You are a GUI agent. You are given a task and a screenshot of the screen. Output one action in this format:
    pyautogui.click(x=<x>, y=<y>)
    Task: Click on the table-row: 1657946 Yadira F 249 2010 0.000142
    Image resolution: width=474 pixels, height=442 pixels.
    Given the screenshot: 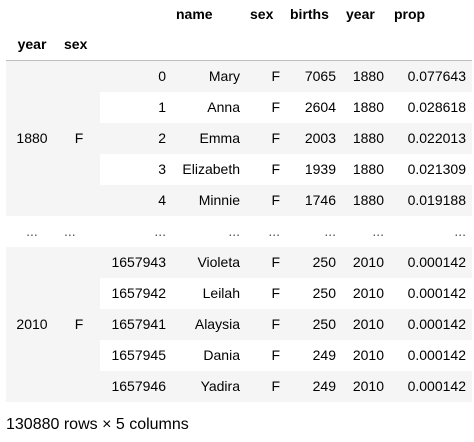 What is the action you would take?
    pyautogui.click(x=239, y=386)
    